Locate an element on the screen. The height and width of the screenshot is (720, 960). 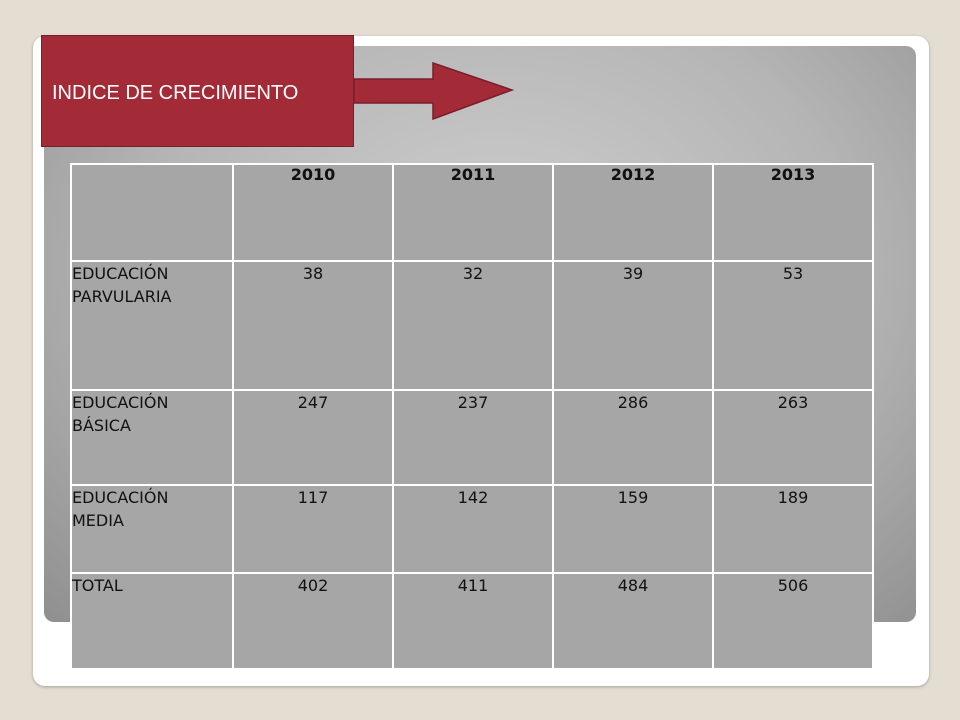
table-row: TOTAL 402 411 484 506 is located at coordinates (472, 621).